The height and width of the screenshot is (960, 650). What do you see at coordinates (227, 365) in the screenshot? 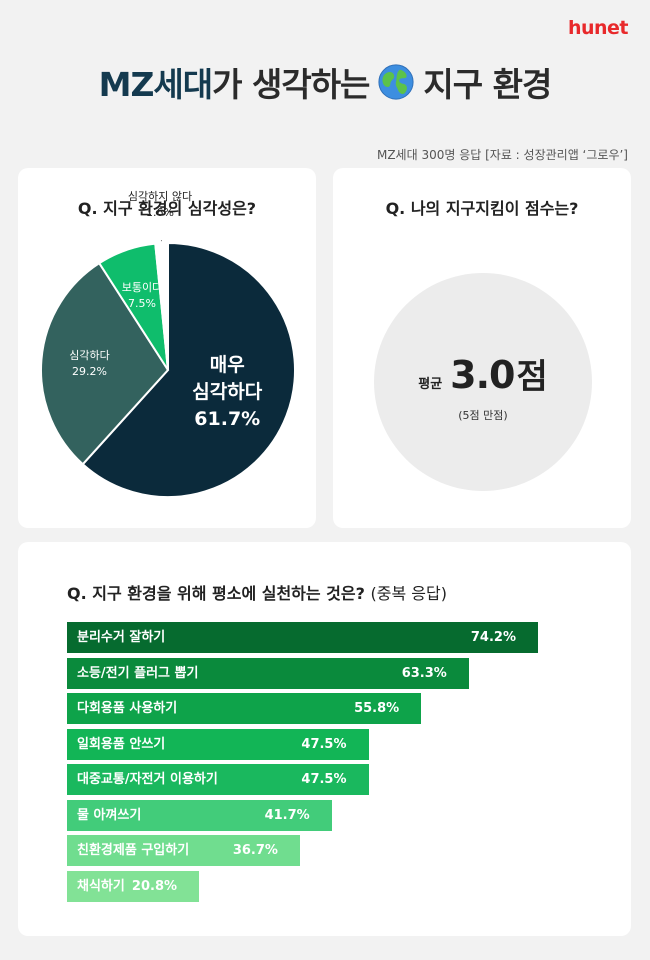
I see `pie-label-line: 매우` at bounding box center [227, 365].